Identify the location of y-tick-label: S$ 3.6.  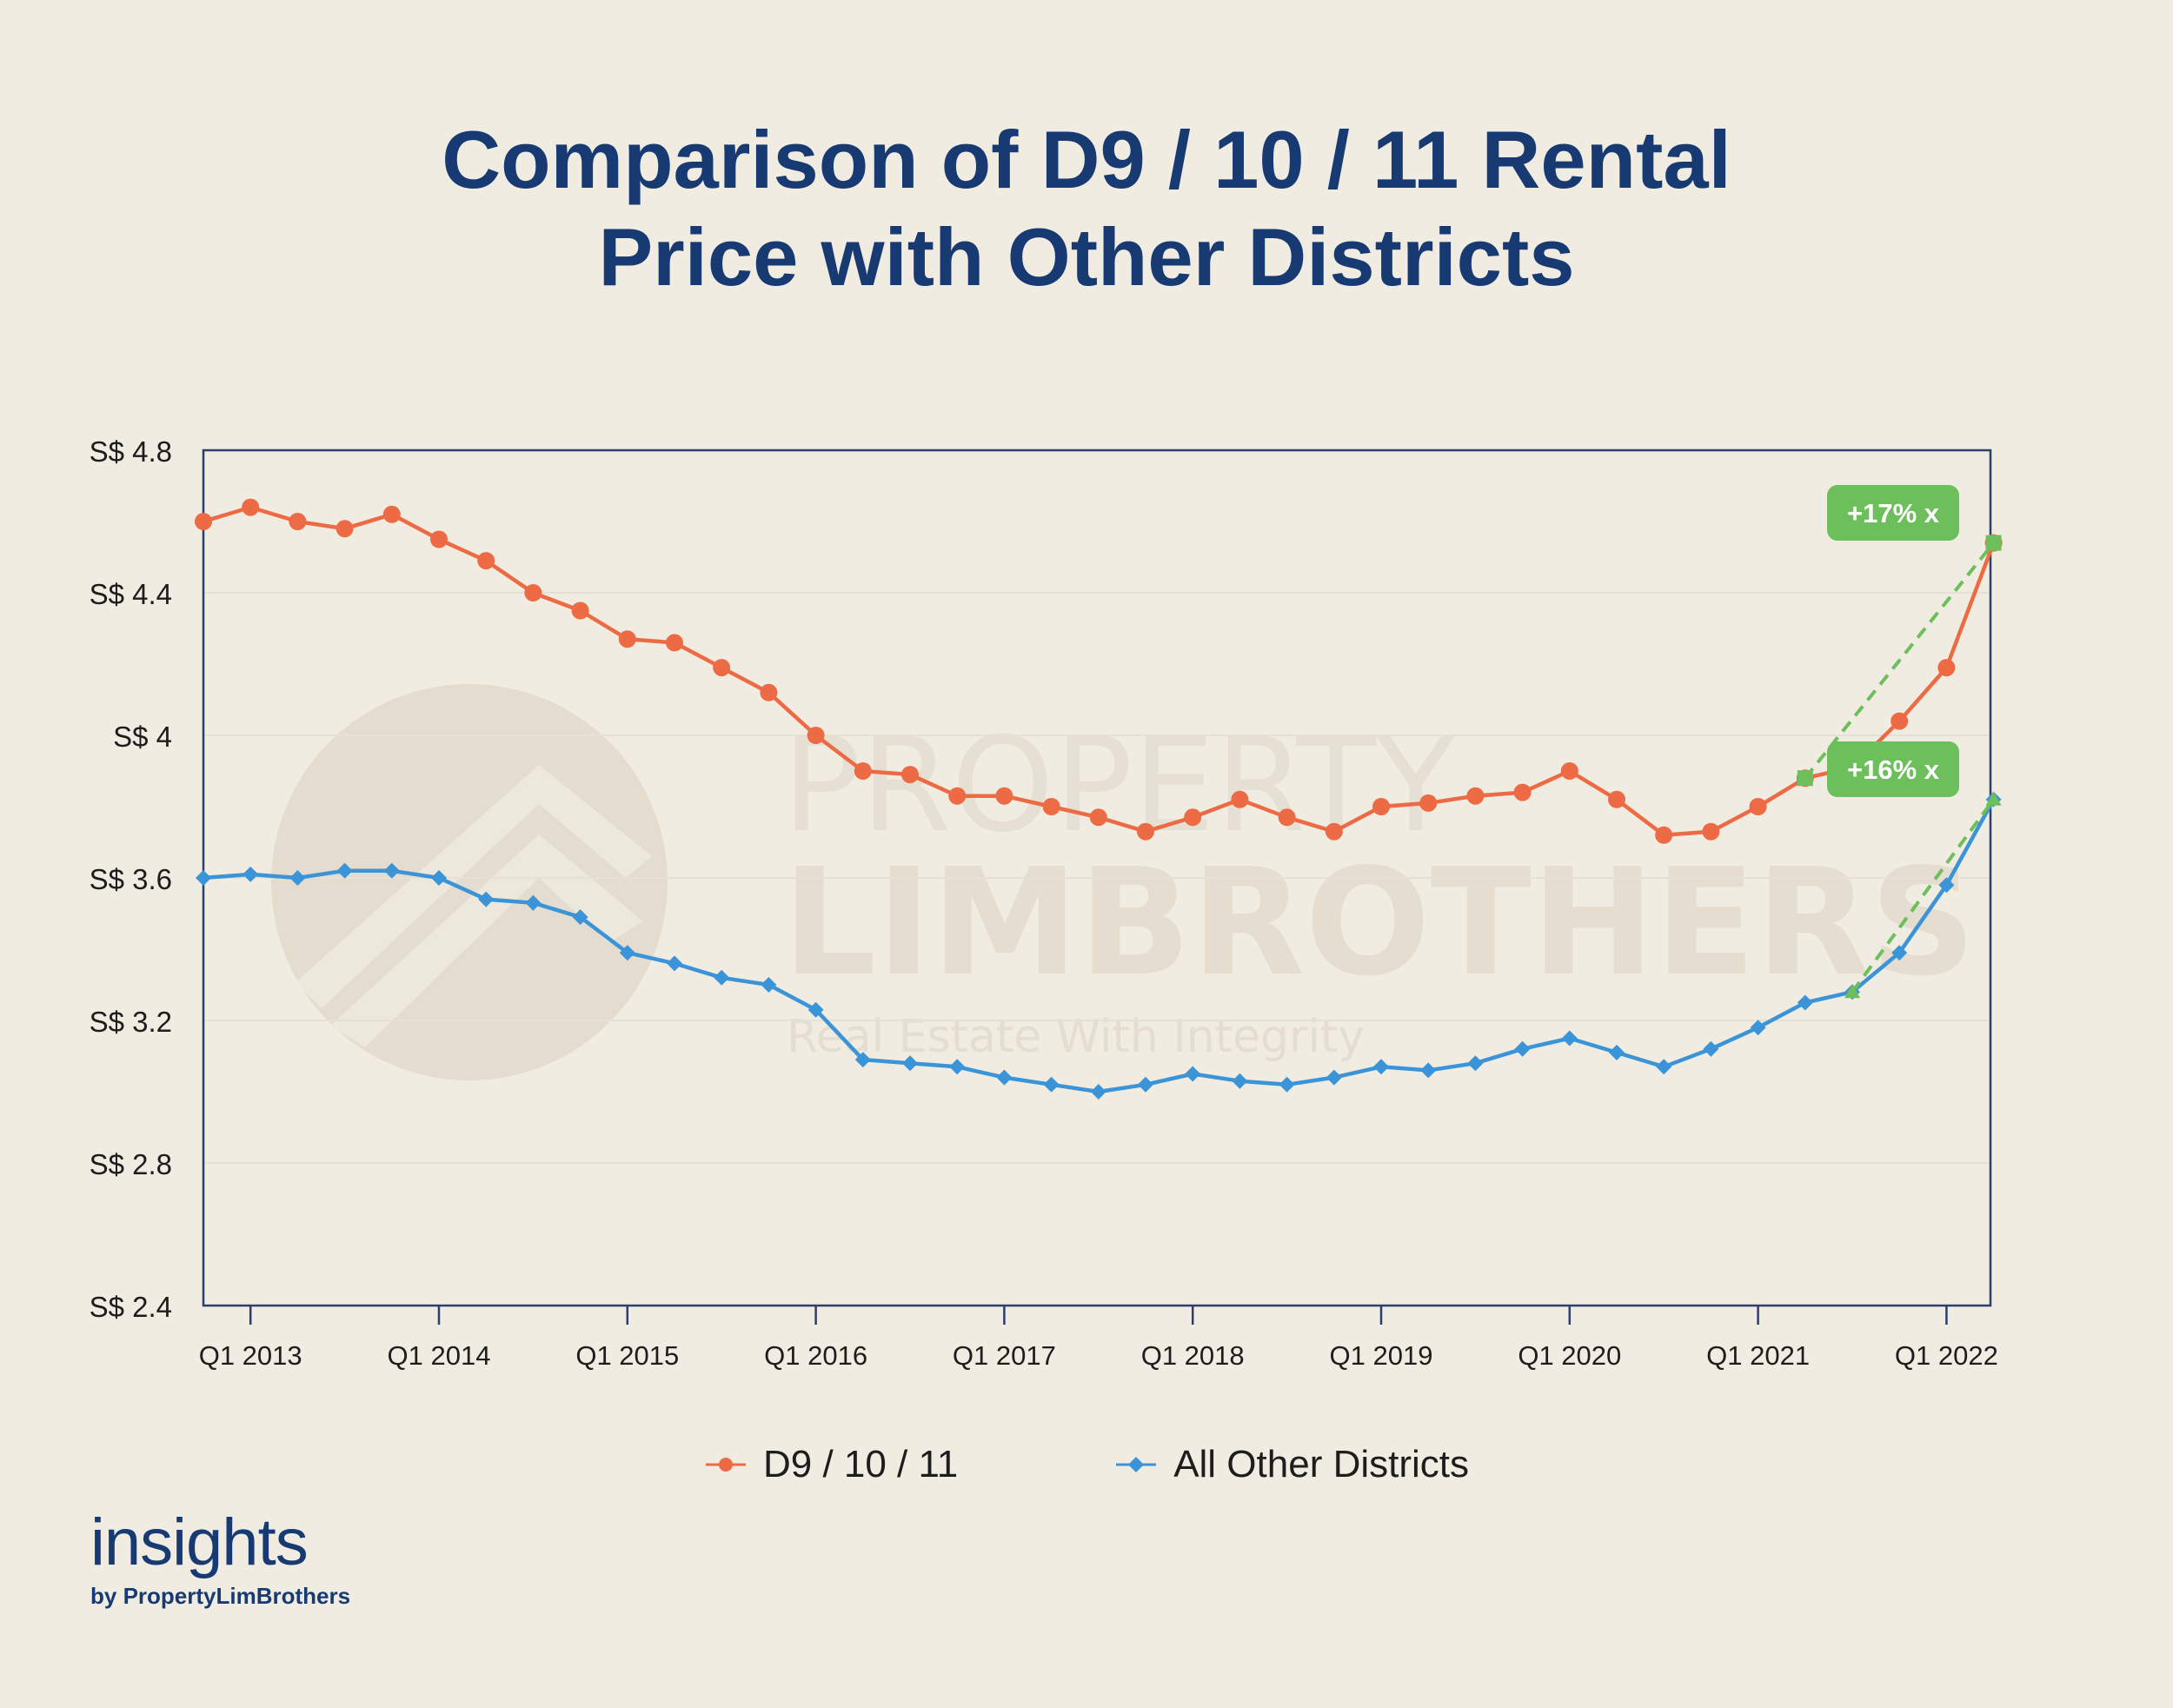
(131, 879).